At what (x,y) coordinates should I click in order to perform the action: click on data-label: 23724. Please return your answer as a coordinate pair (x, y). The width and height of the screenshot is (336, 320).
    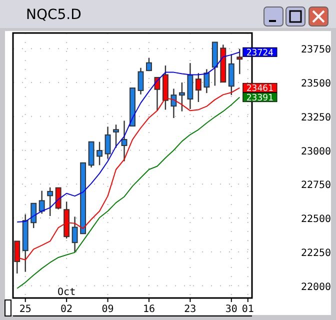
    Looking at the image, I should click on (260, 53).